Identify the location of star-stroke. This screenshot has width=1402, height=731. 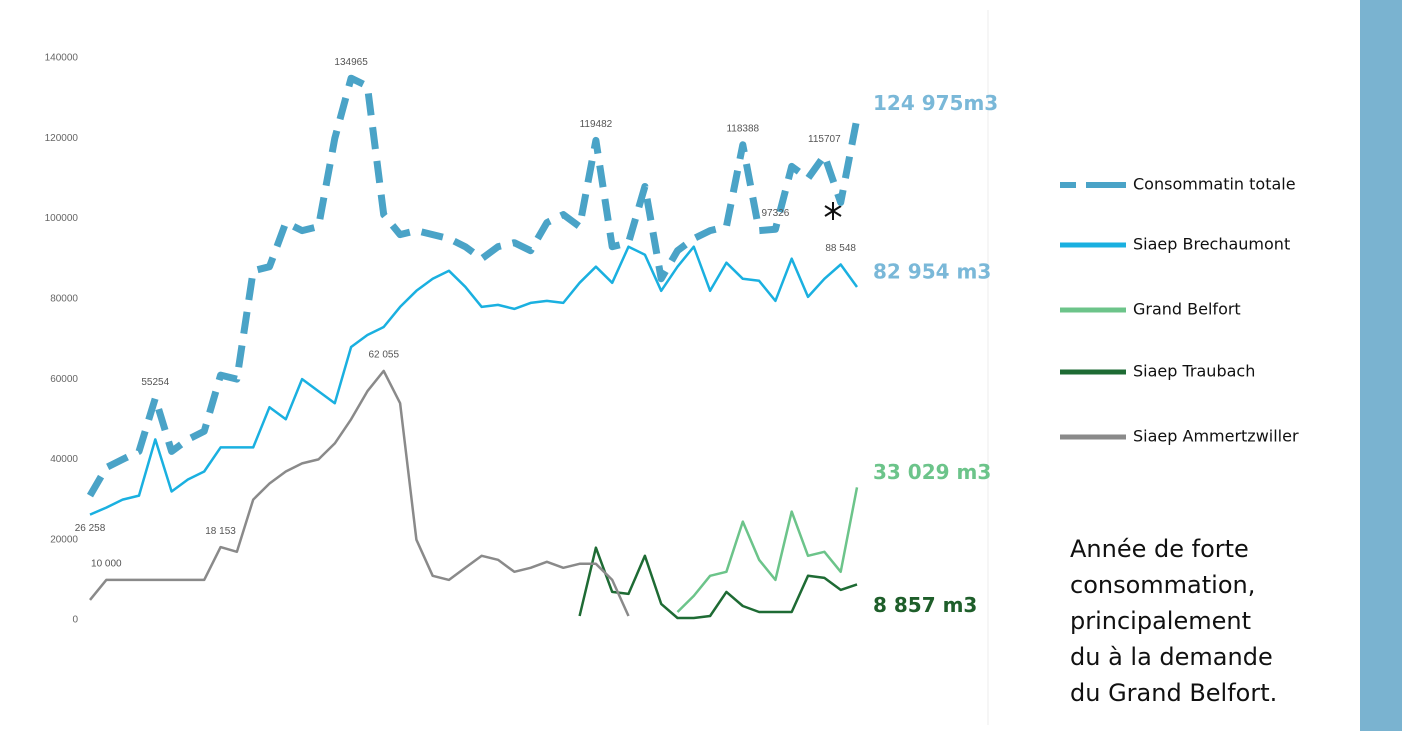
(833, 211).